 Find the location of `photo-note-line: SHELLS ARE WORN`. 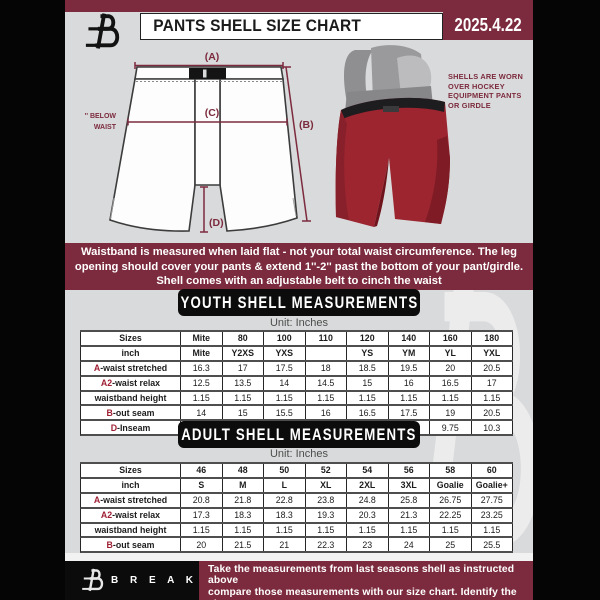

photo-note-line: SHELLS ARE WORN is located at coordinates (485, 76).